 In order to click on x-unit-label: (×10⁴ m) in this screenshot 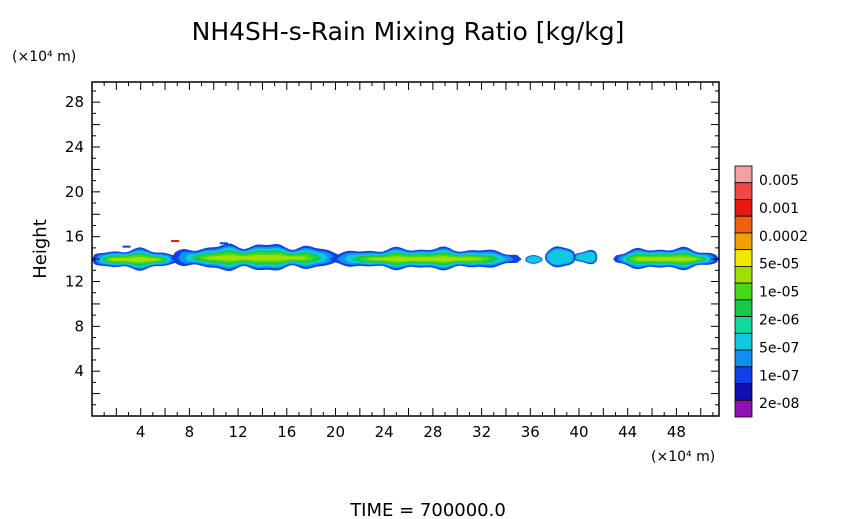, I will do `click(683, 457)`.